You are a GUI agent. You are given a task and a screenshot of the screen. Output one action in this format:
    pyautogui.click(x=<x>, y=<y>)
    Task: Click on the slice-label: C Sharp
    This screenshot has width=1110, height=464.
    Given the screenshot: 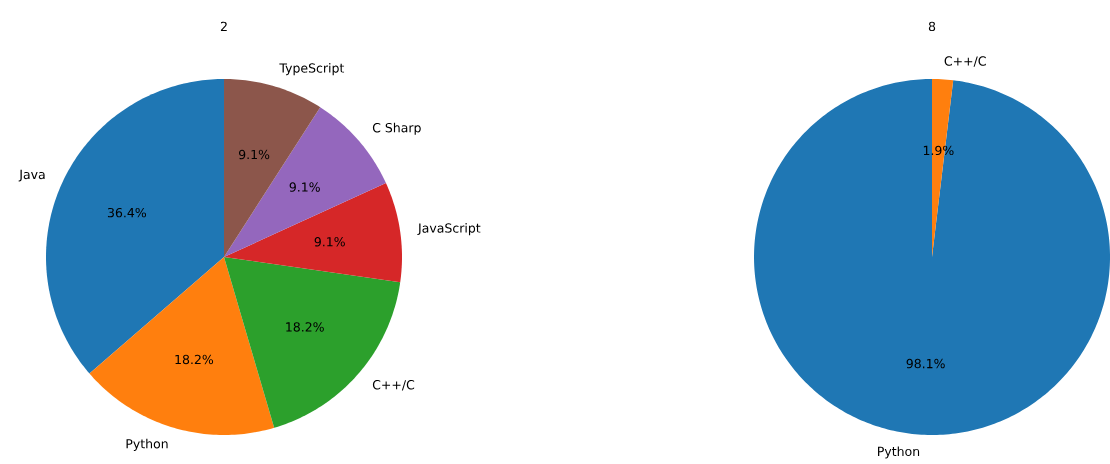 What is the action you would take?
    pyautogui.click(x=396, y=128)
    